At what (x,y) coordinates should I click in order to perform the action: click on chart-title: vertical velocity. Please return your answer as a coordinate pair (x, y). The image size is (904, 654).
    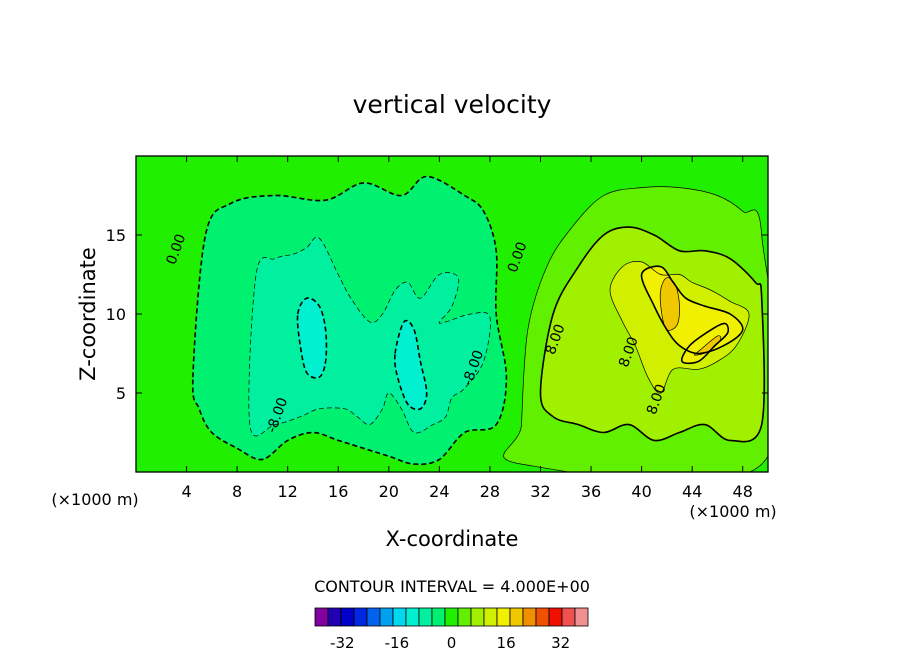
    Looking at the image, I should click on (452, 104).